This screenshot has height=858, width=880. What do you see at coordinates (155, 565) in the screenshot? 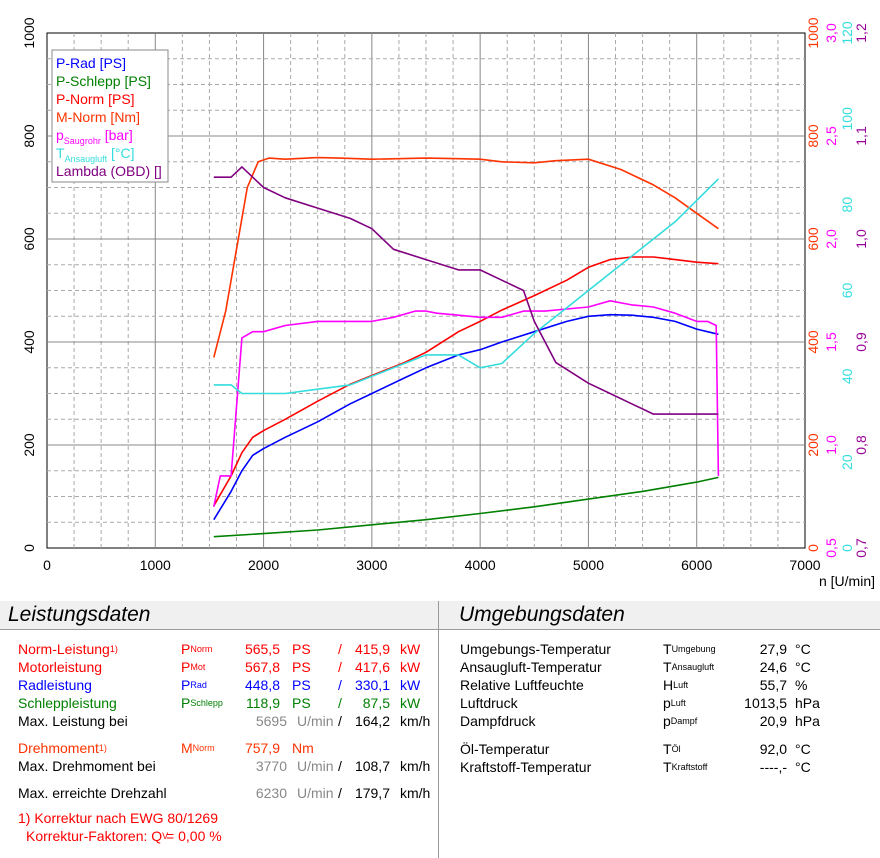
I see `x-tick-label: 1000` at bounding box center [155, 565].